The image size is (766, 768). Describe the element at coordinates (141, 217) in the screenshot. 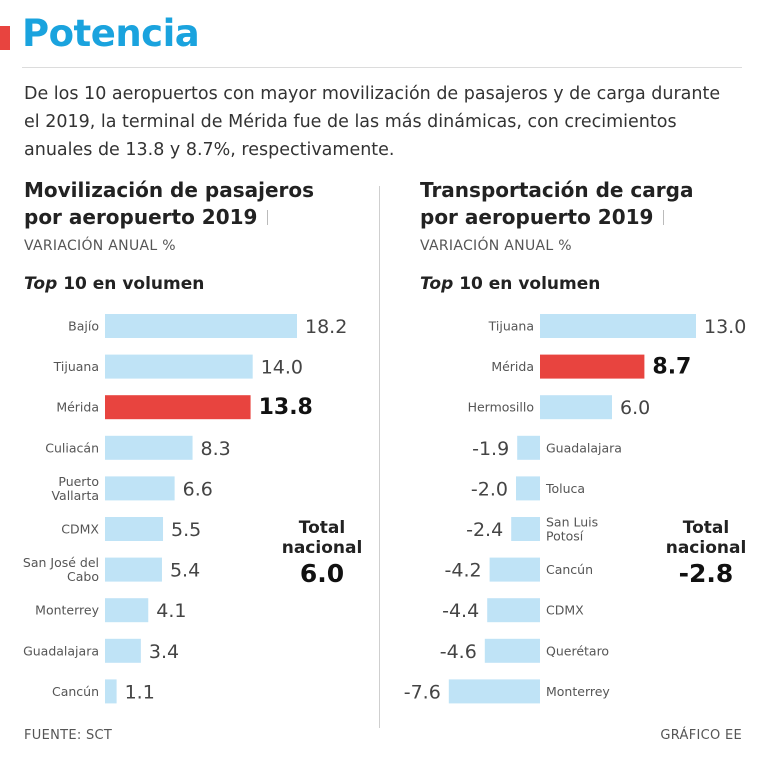

I see `passengers-title-line2: por aeropuerto 2019` at that location.